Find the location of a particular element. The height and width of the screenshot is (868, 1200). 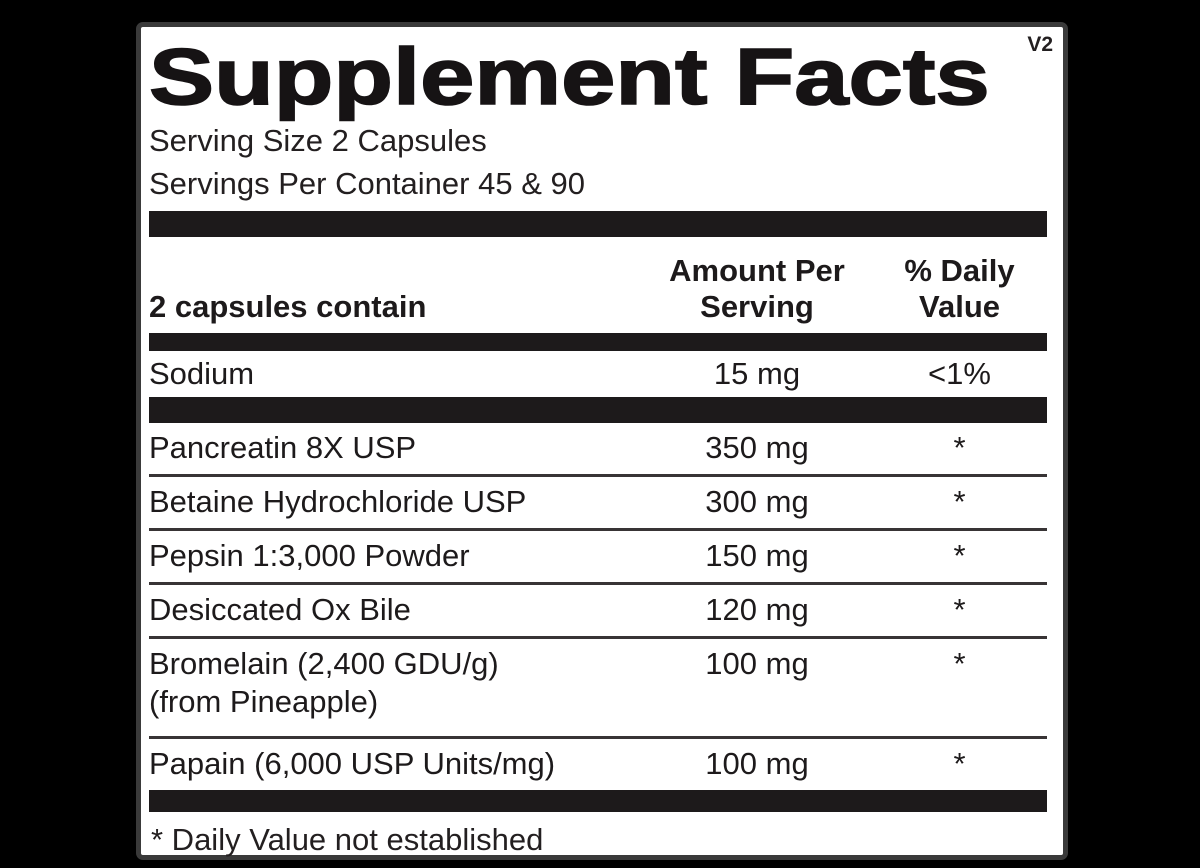

title-row: Supplement Facts V2 is located at coordinates (600, 76).